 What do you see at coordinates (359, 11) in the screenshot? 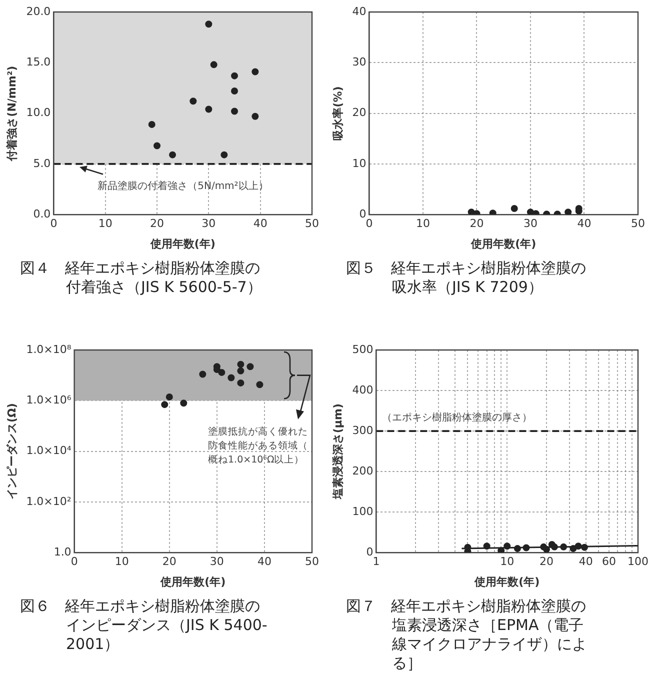
I see `y-tick-label: 40` at bounding box center [359, 11].